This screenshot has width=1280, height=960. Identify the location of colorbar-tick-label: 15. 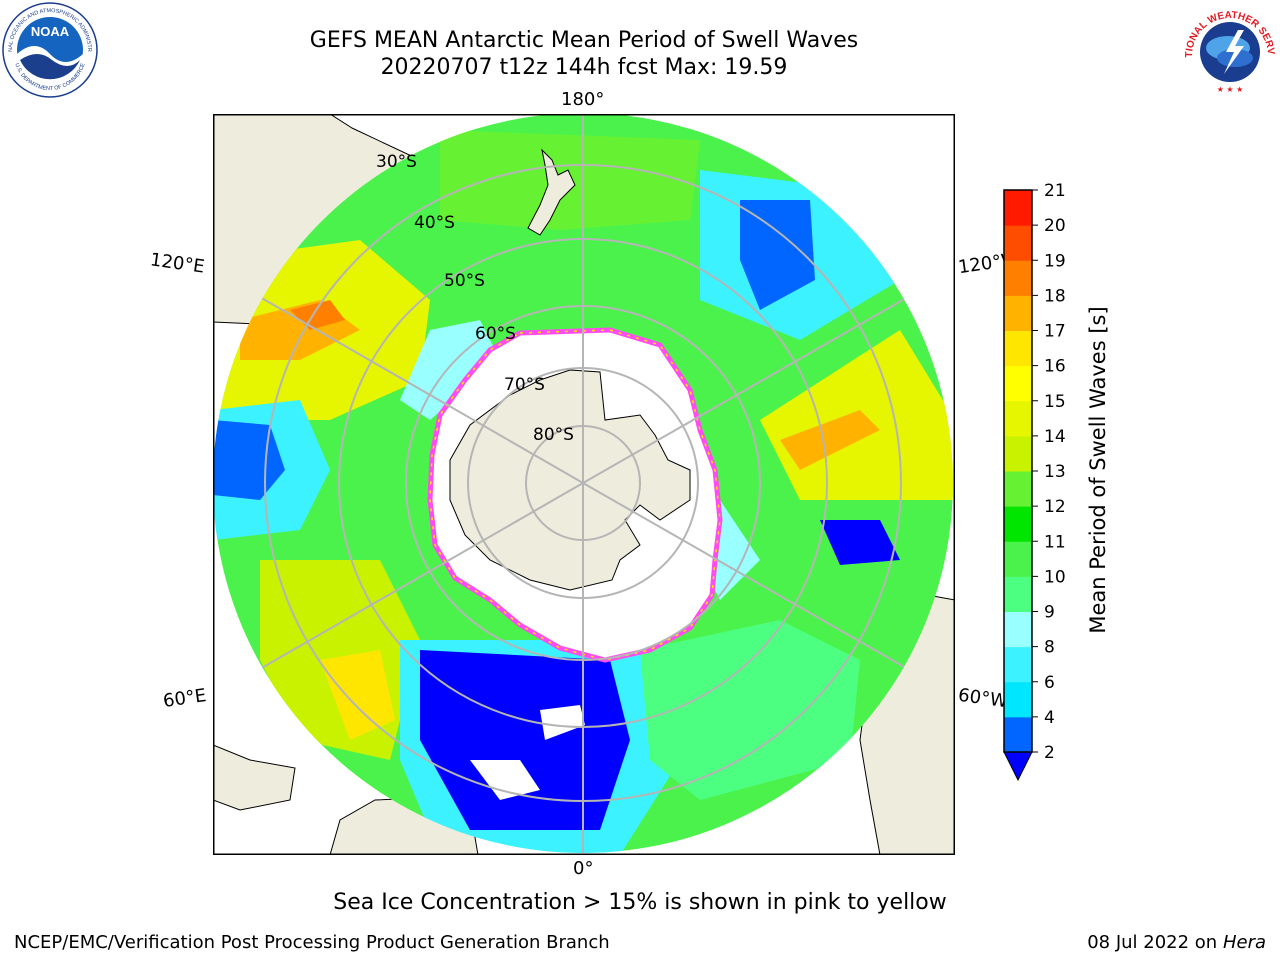
(1055, 402).